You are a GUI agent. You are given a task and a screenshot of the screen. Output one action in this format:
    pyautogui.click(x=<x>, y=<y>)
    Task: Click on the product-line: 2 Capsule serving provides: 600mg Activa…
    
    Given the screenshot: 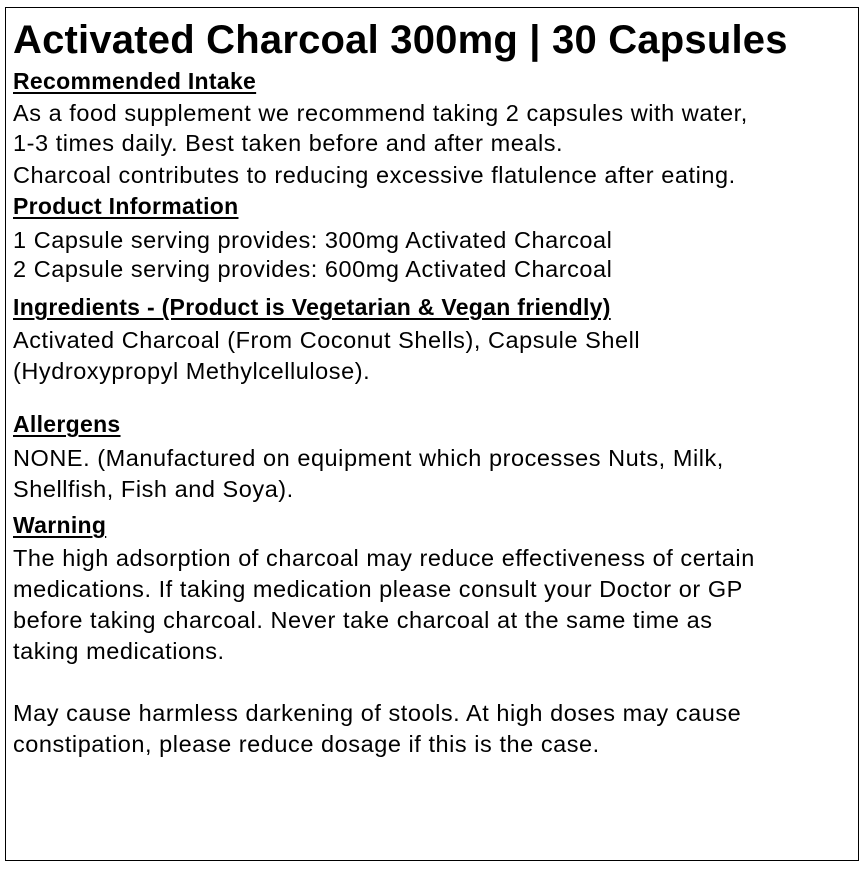 What is the action you would take?
    pyautogui.click(x=313, y=269)
    